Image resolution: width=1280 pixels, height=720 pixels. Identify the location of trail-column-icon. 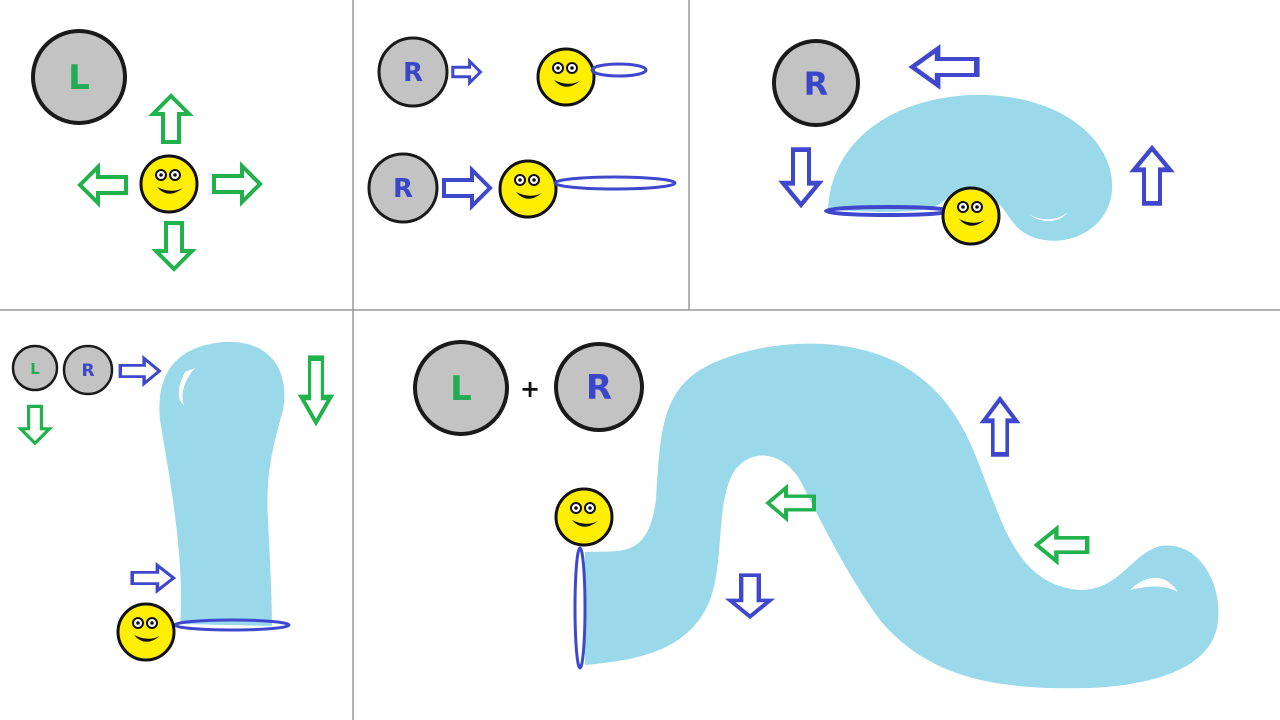
(222, 483).